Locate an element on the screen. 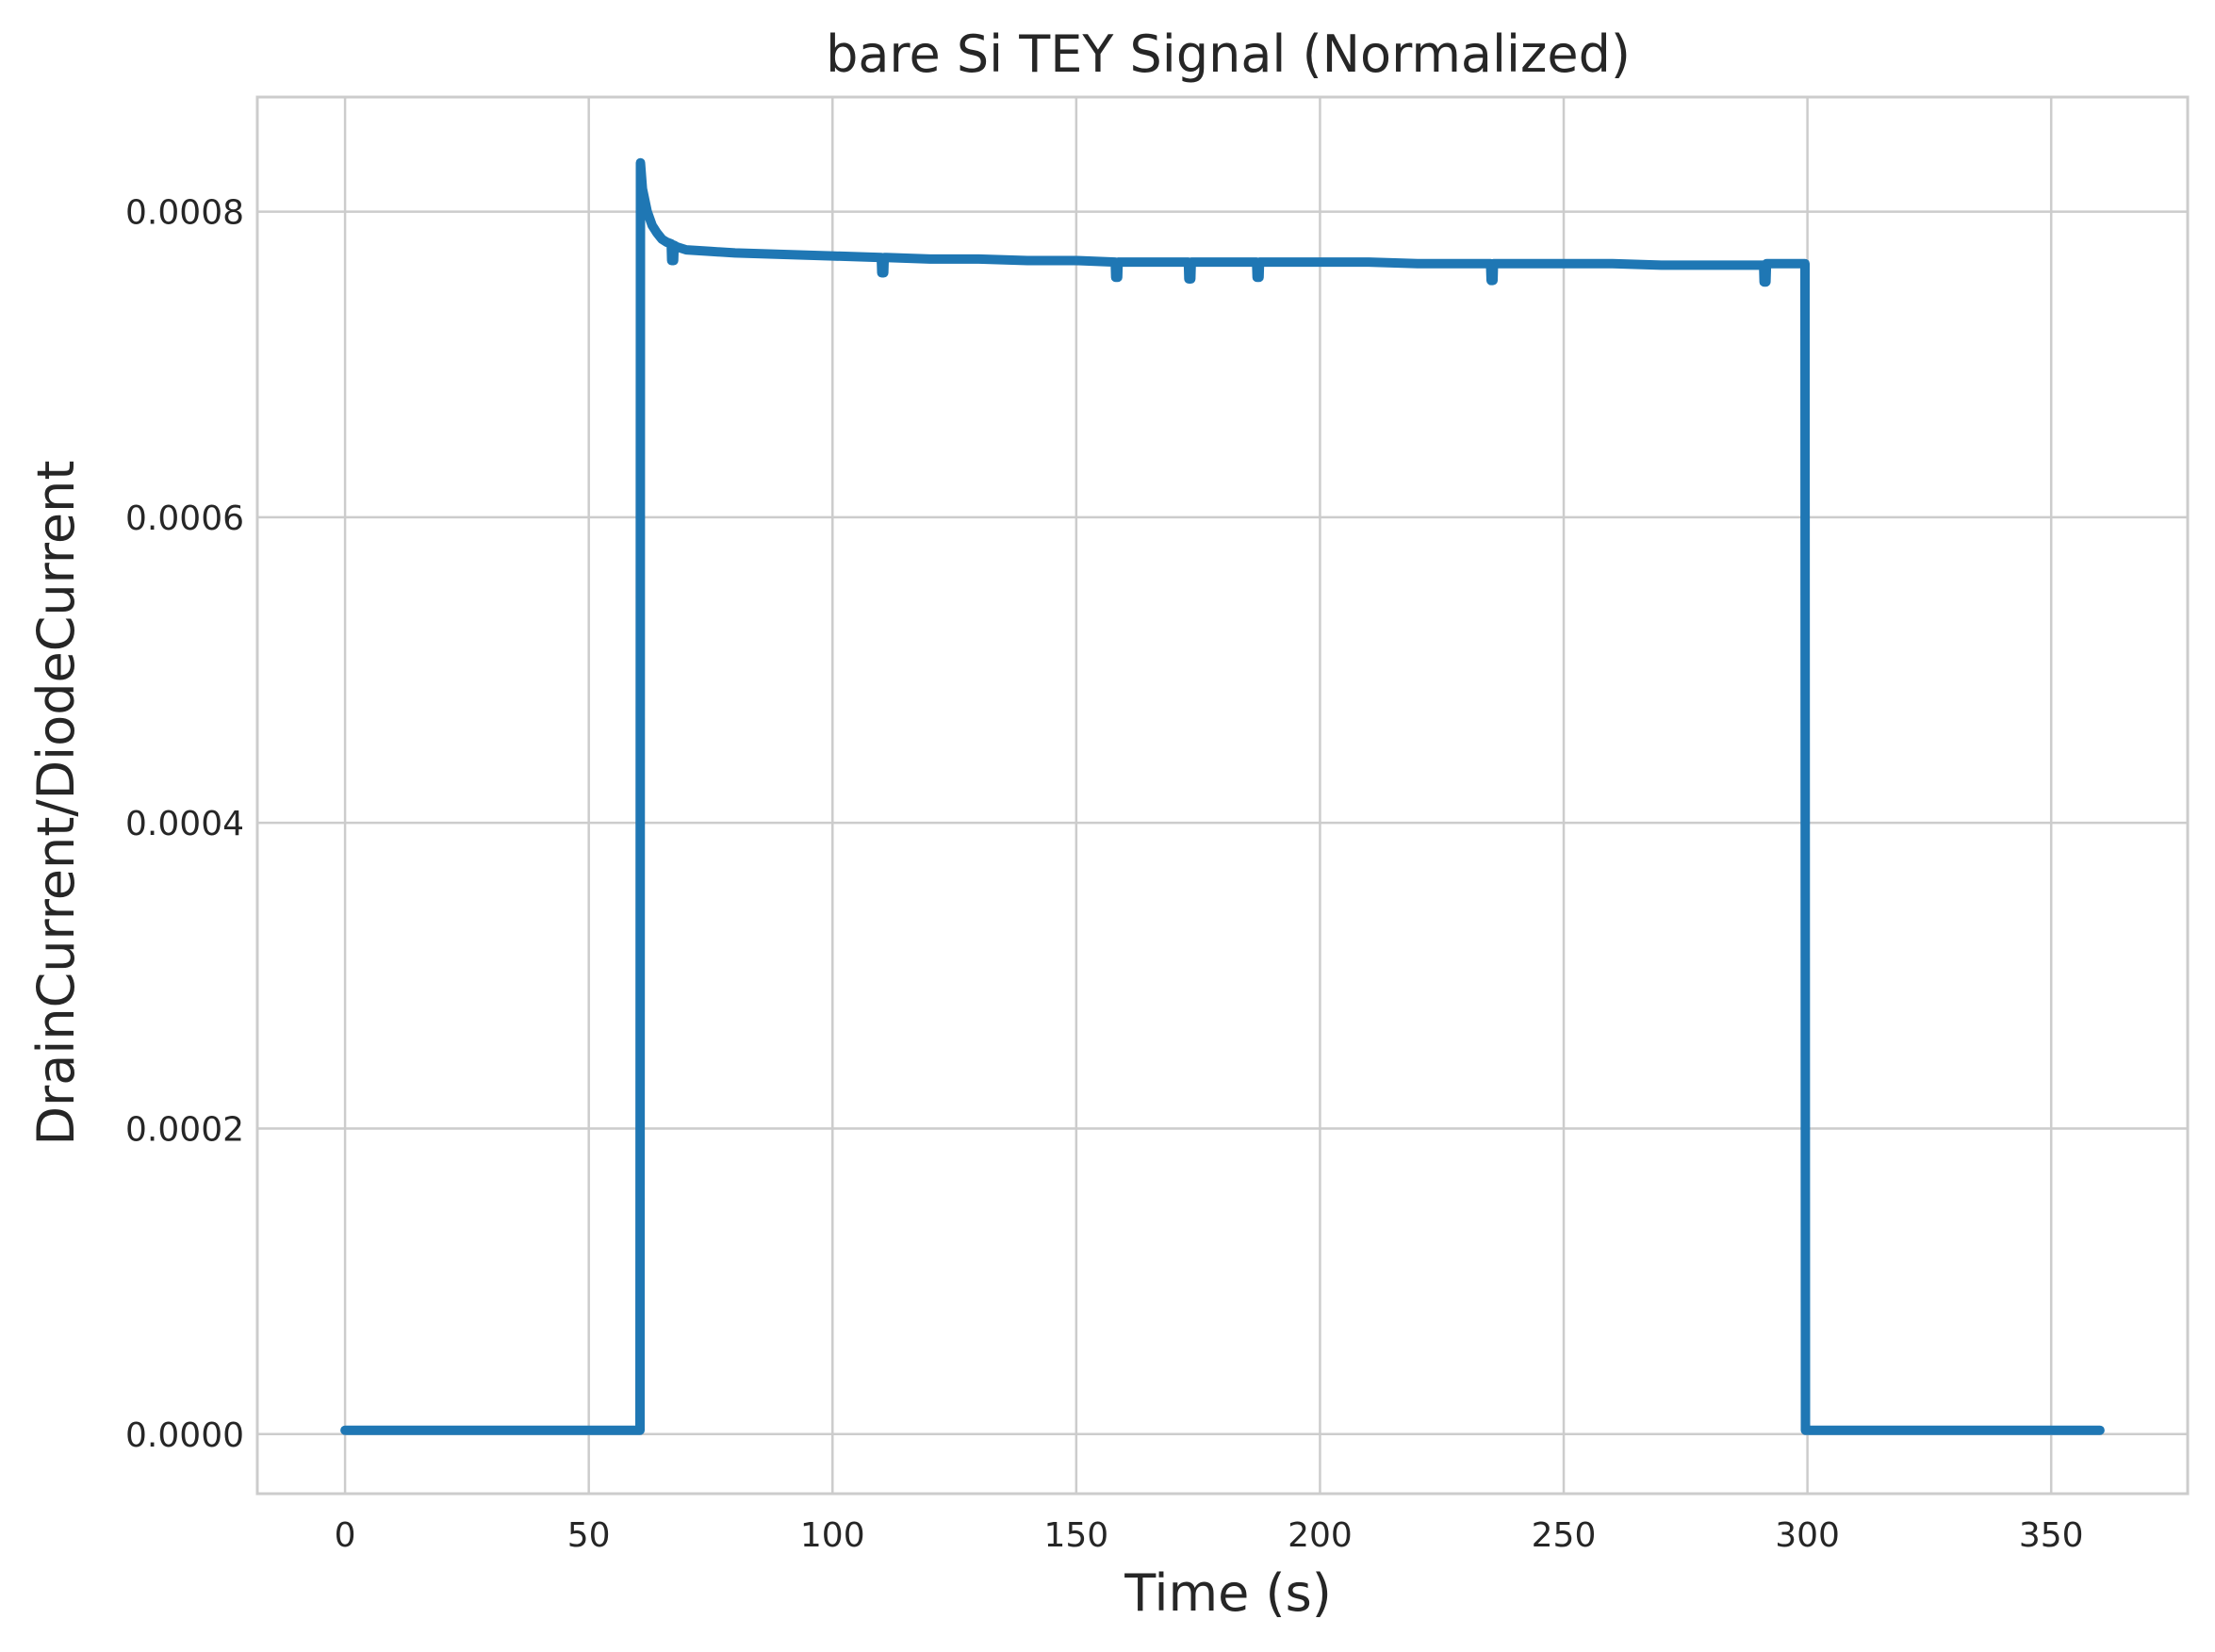  y-tick-label: 0.0002 is located at coordinates (184, 1130).